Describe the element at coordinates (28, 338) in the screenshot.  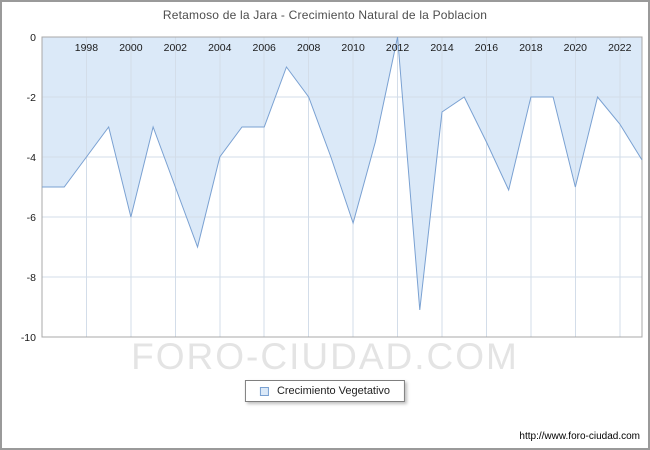
I see `y-tick-label: -10` at that location.